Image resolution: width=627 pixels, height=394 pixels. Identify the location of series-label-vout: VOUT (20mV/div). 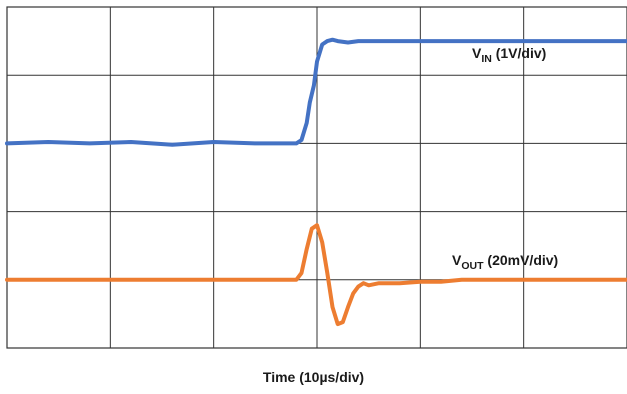
(505, 262).